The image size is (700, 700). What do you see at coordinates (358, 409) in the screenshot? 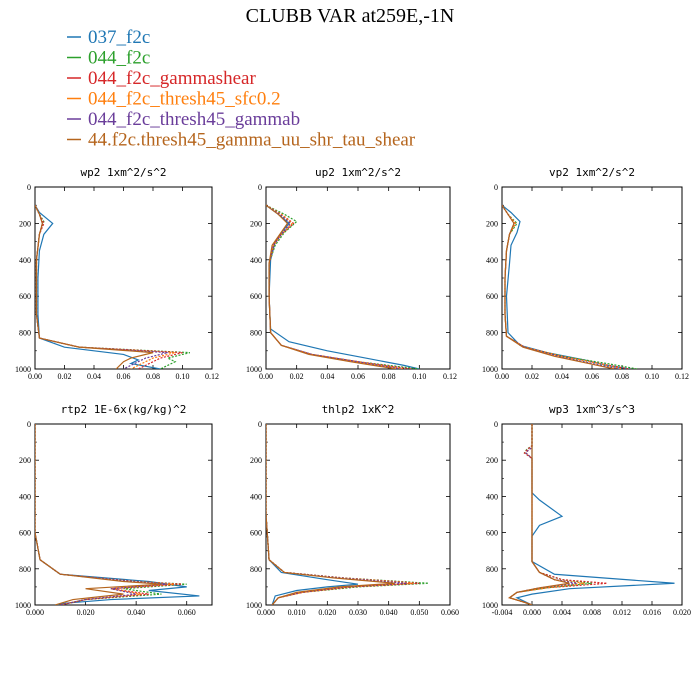
I see `panel-title: thlp2 1xK^2` at bounding box center [358, 409].